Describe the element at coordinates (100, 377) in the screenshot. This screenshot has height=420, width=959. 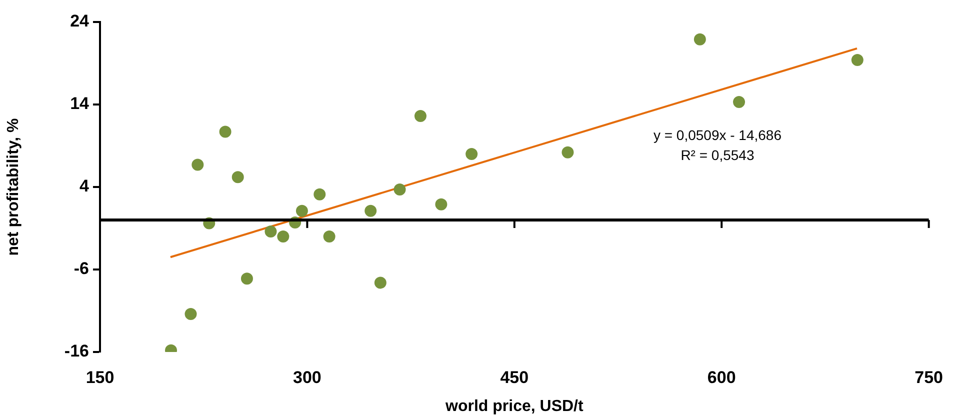
I see `x-tick-label: 150` at that location.